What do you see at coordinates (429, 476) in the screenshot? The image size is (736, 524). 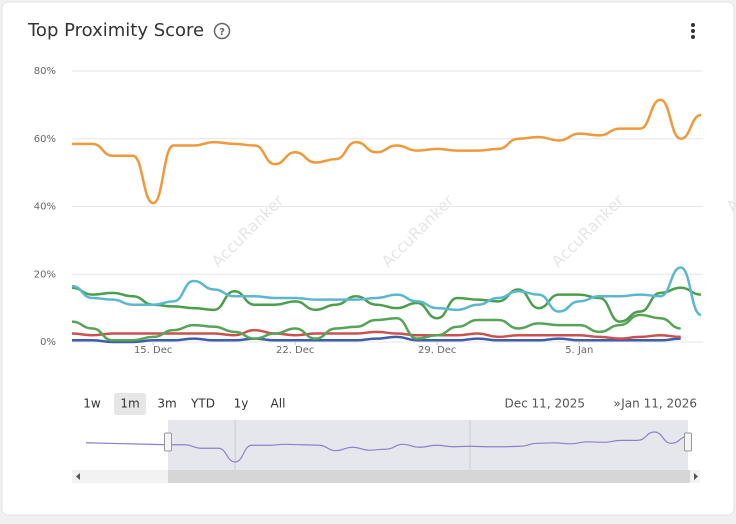 I see `scrollbar-thumb` at bounding box center [429, 476].